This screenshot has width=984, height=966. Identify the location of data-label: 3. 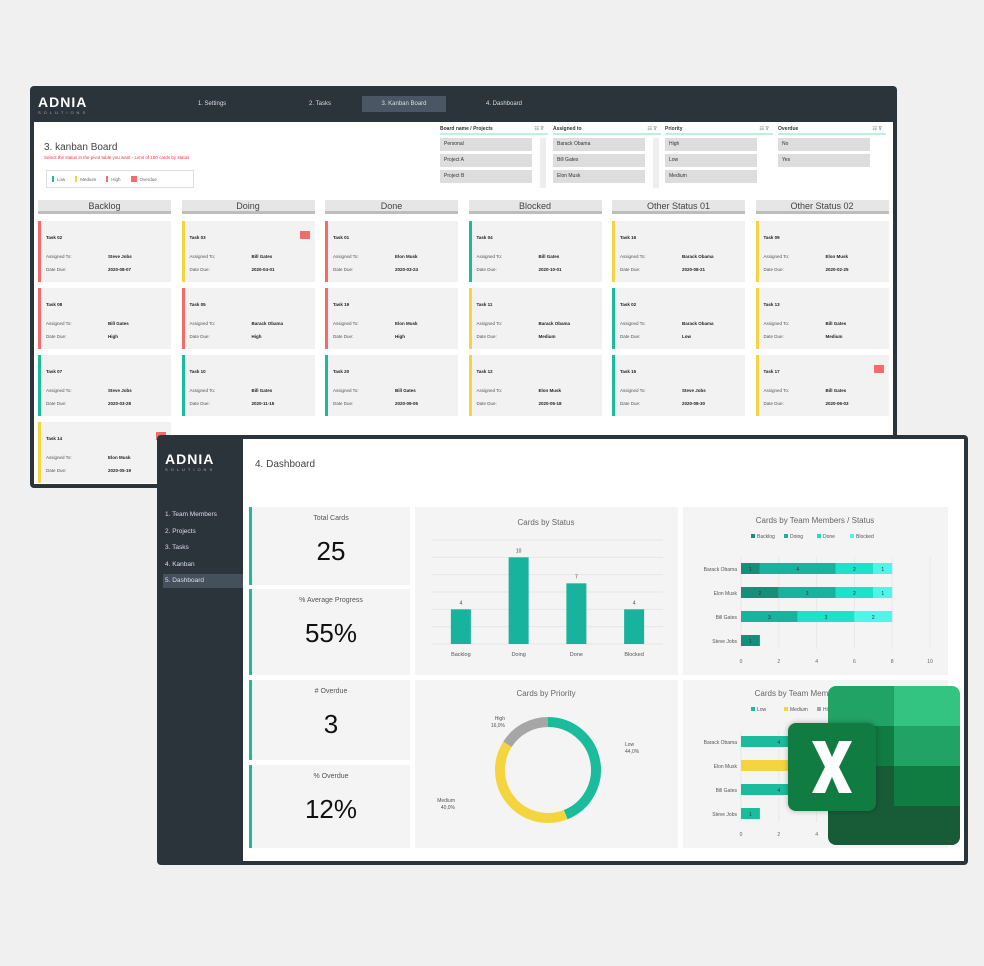
(807, 594).